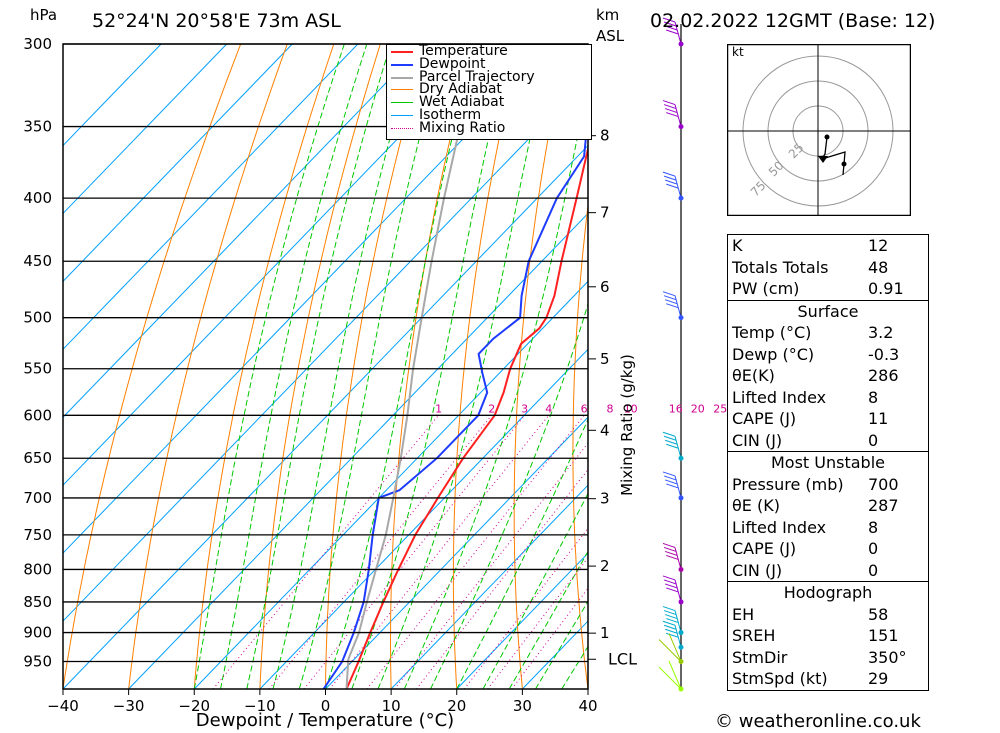  What do you see at coordinates (605, 566) in the screenshot?
I see `km-tick-label: 2` at bounding box center [605, 566].